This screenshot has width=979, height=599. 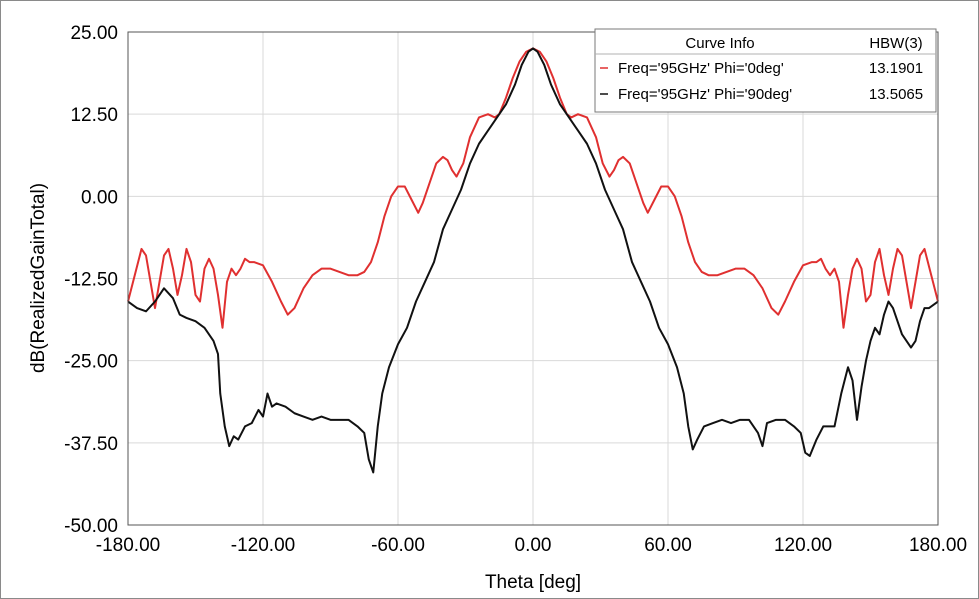 I want to click on y-tick-label: 25.00, so click(x=94, y=33).